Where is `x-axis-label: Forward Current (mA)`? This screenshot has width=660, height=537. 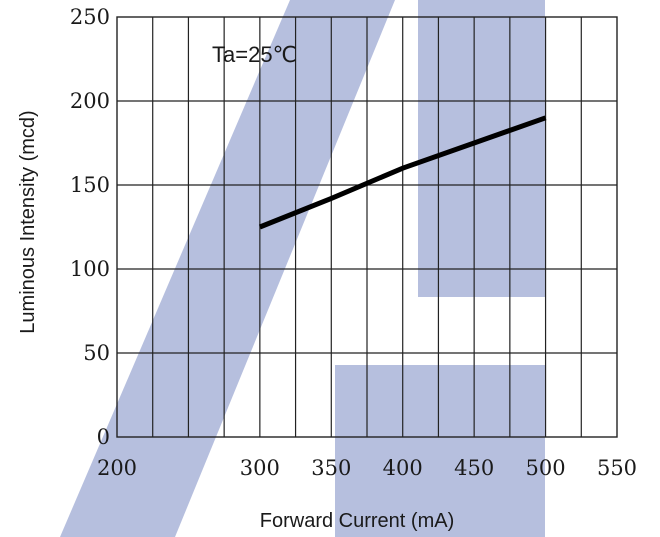 x-axis-label: Forward Current (mA) is located at coordinates (357, 521).